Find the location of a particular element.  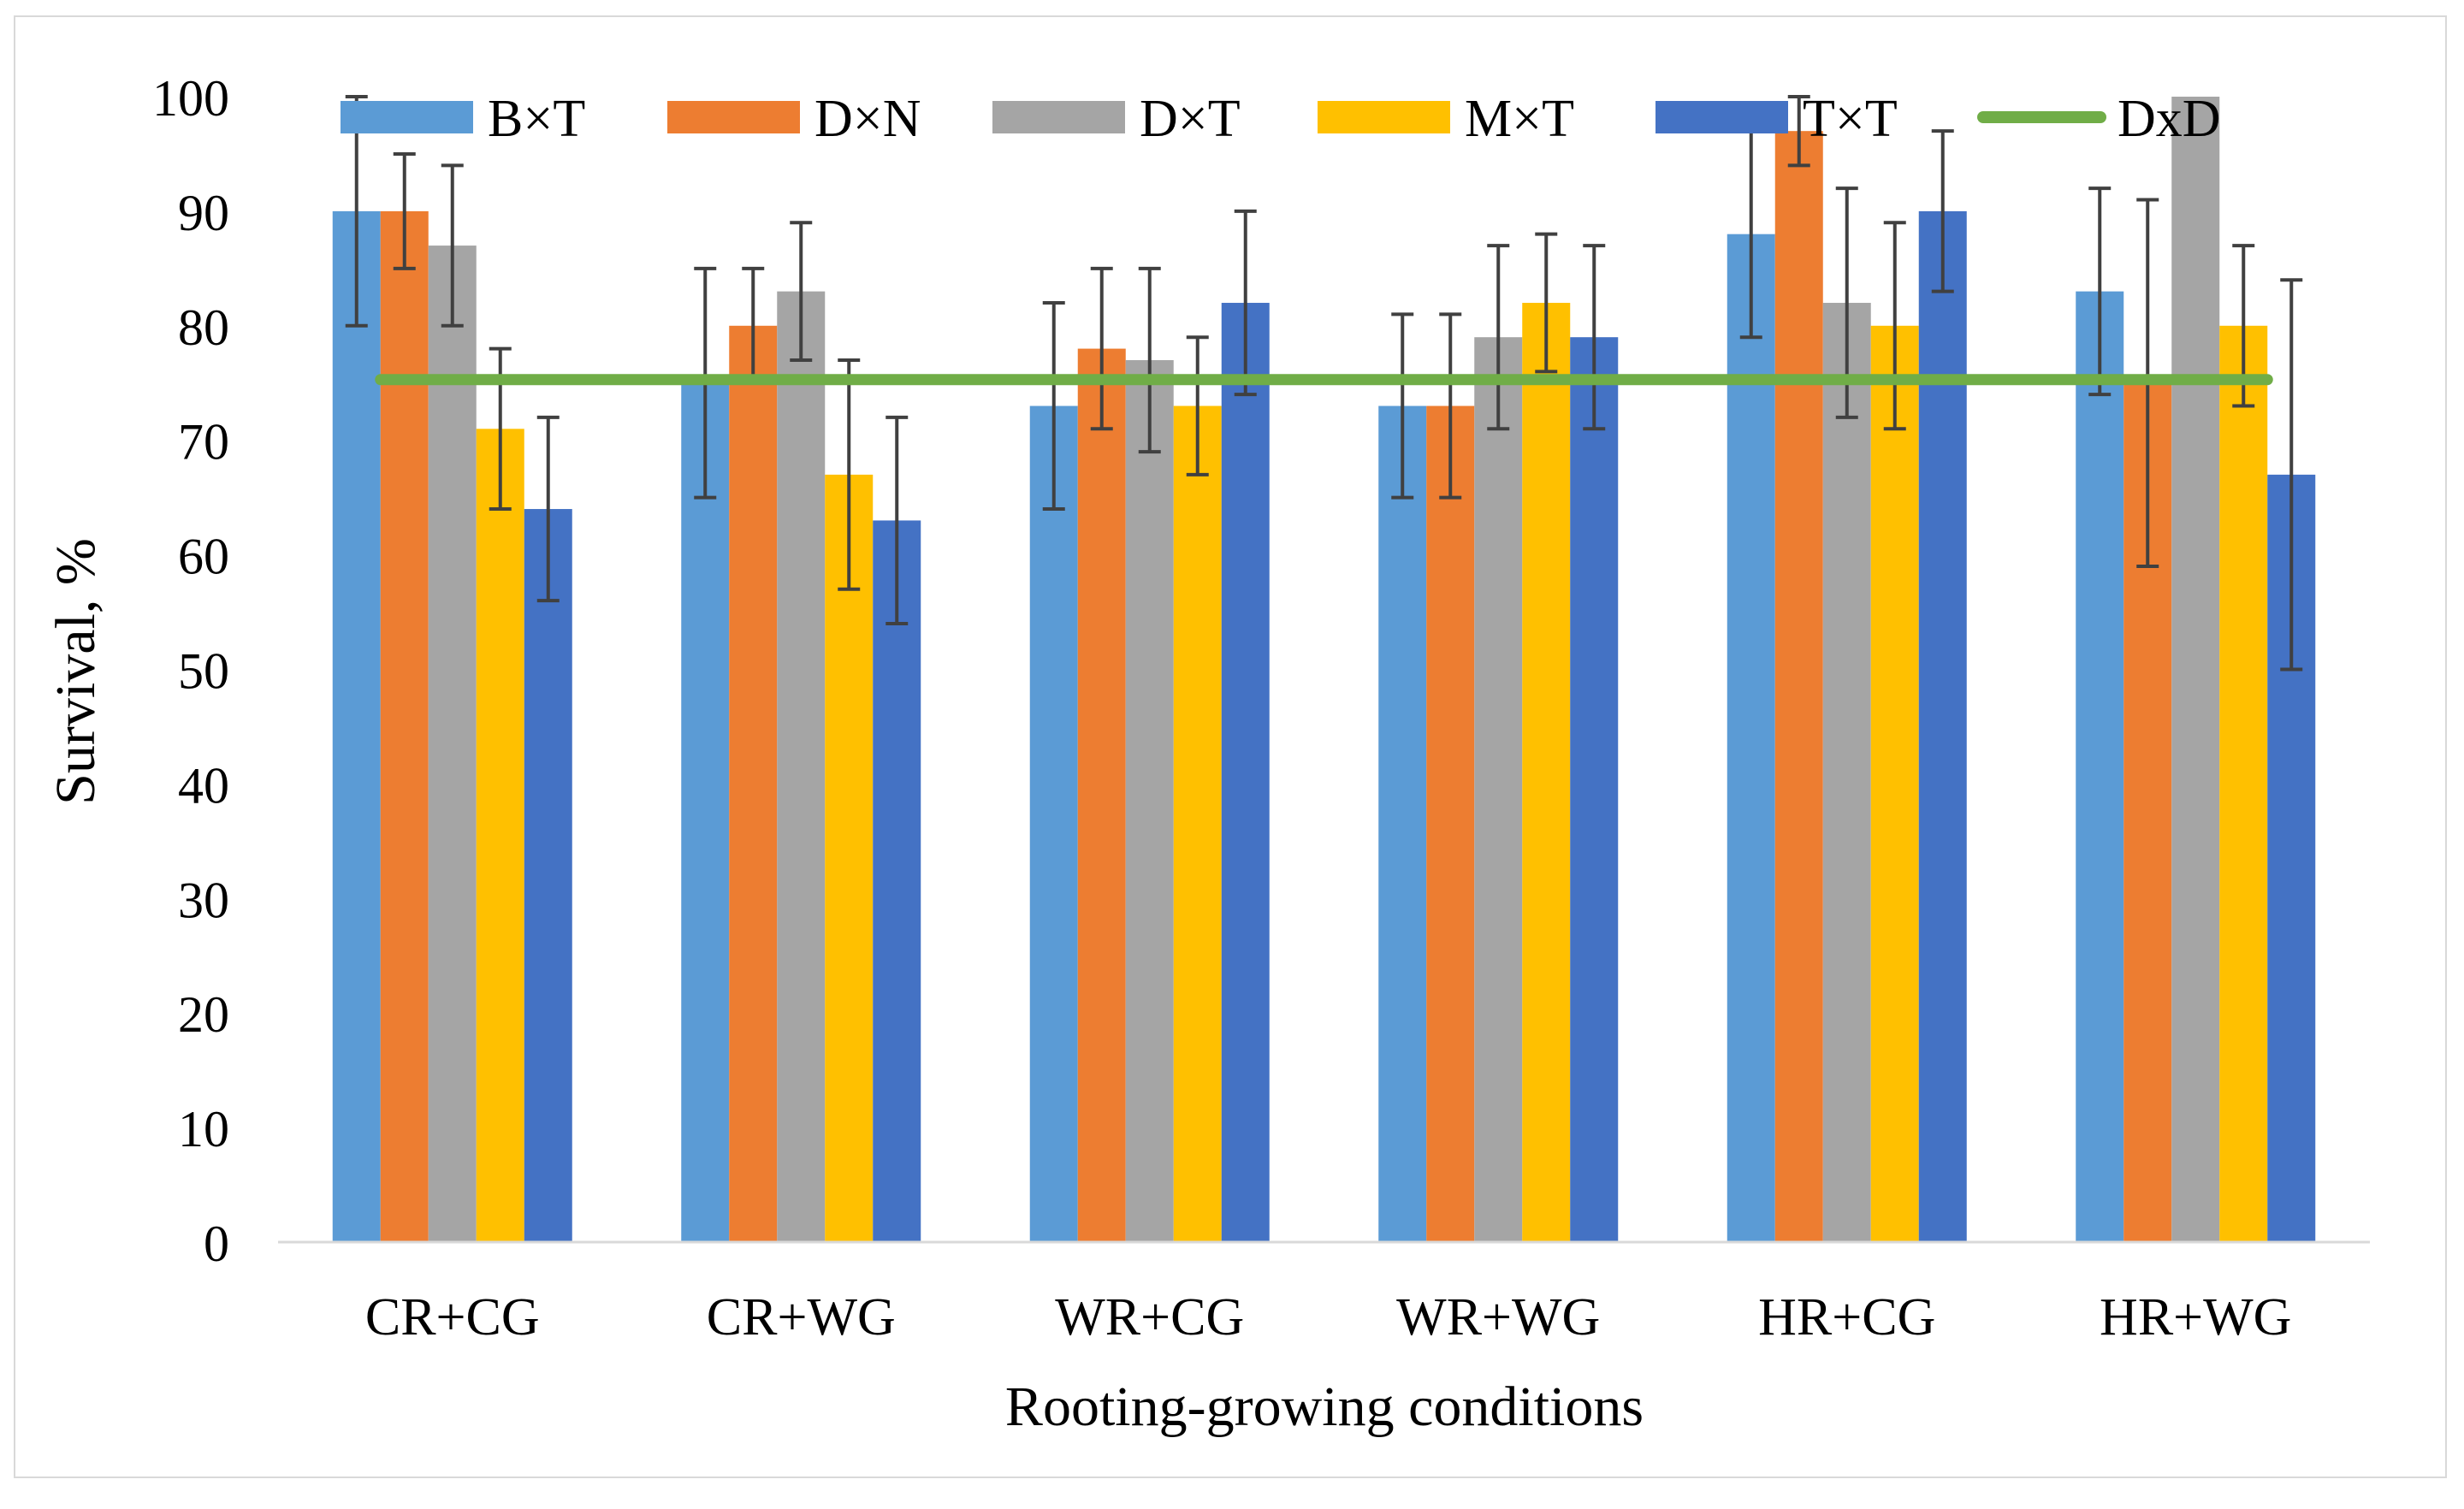

bar-D×T-HR+CG is located at coordinates (1846, 772).